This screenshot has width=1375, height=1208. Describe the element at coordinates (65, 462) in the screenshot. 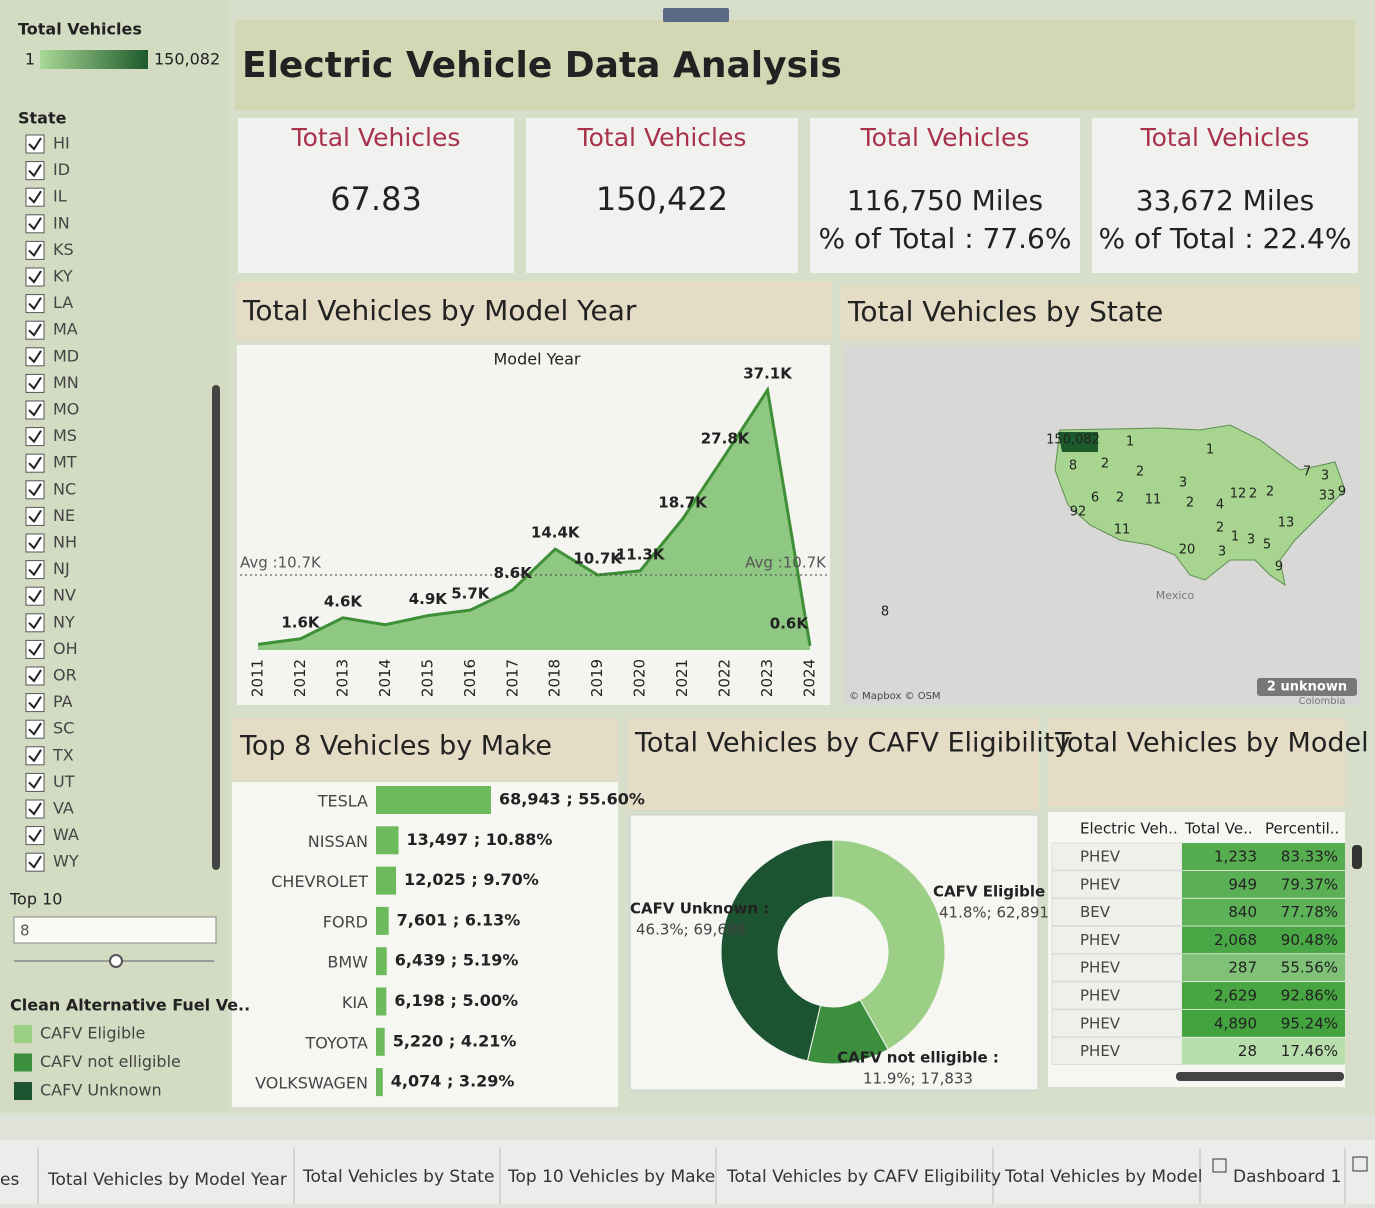

I see `state-option: MT` at that location.